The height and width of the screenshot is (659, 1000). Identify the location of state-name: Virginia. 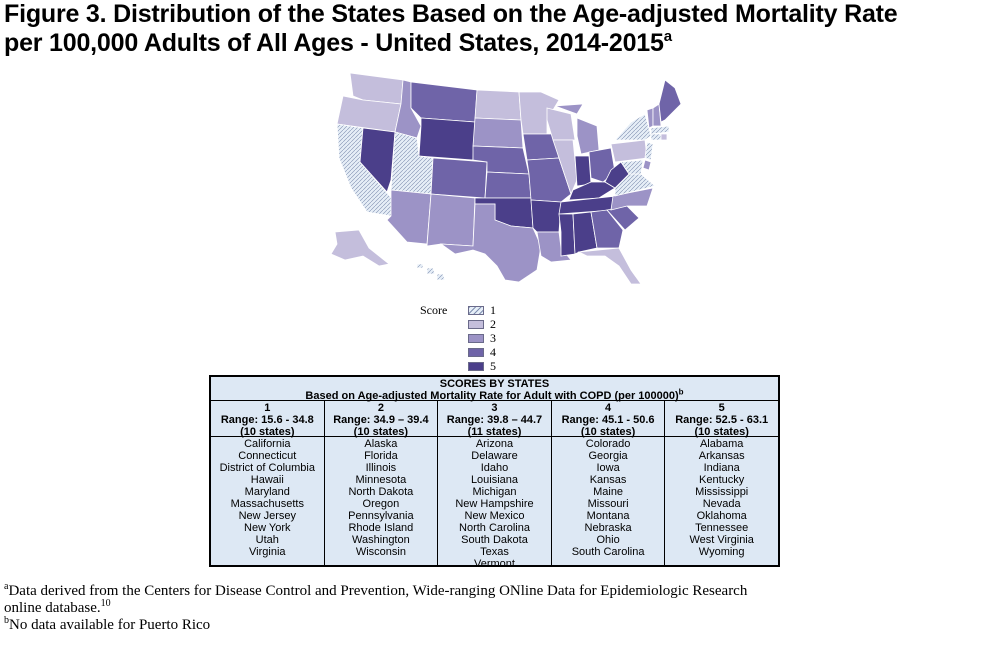
(267, 552).